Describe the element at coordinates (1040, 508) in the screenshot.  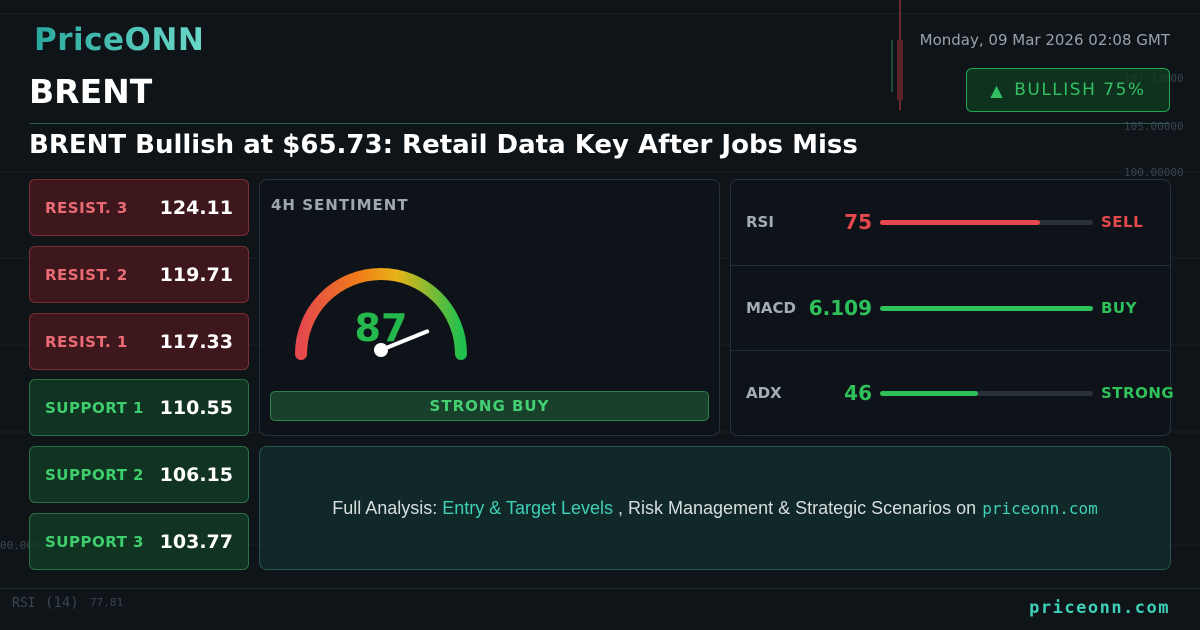
I see `cta-site-link: priceonn.com` at that location.